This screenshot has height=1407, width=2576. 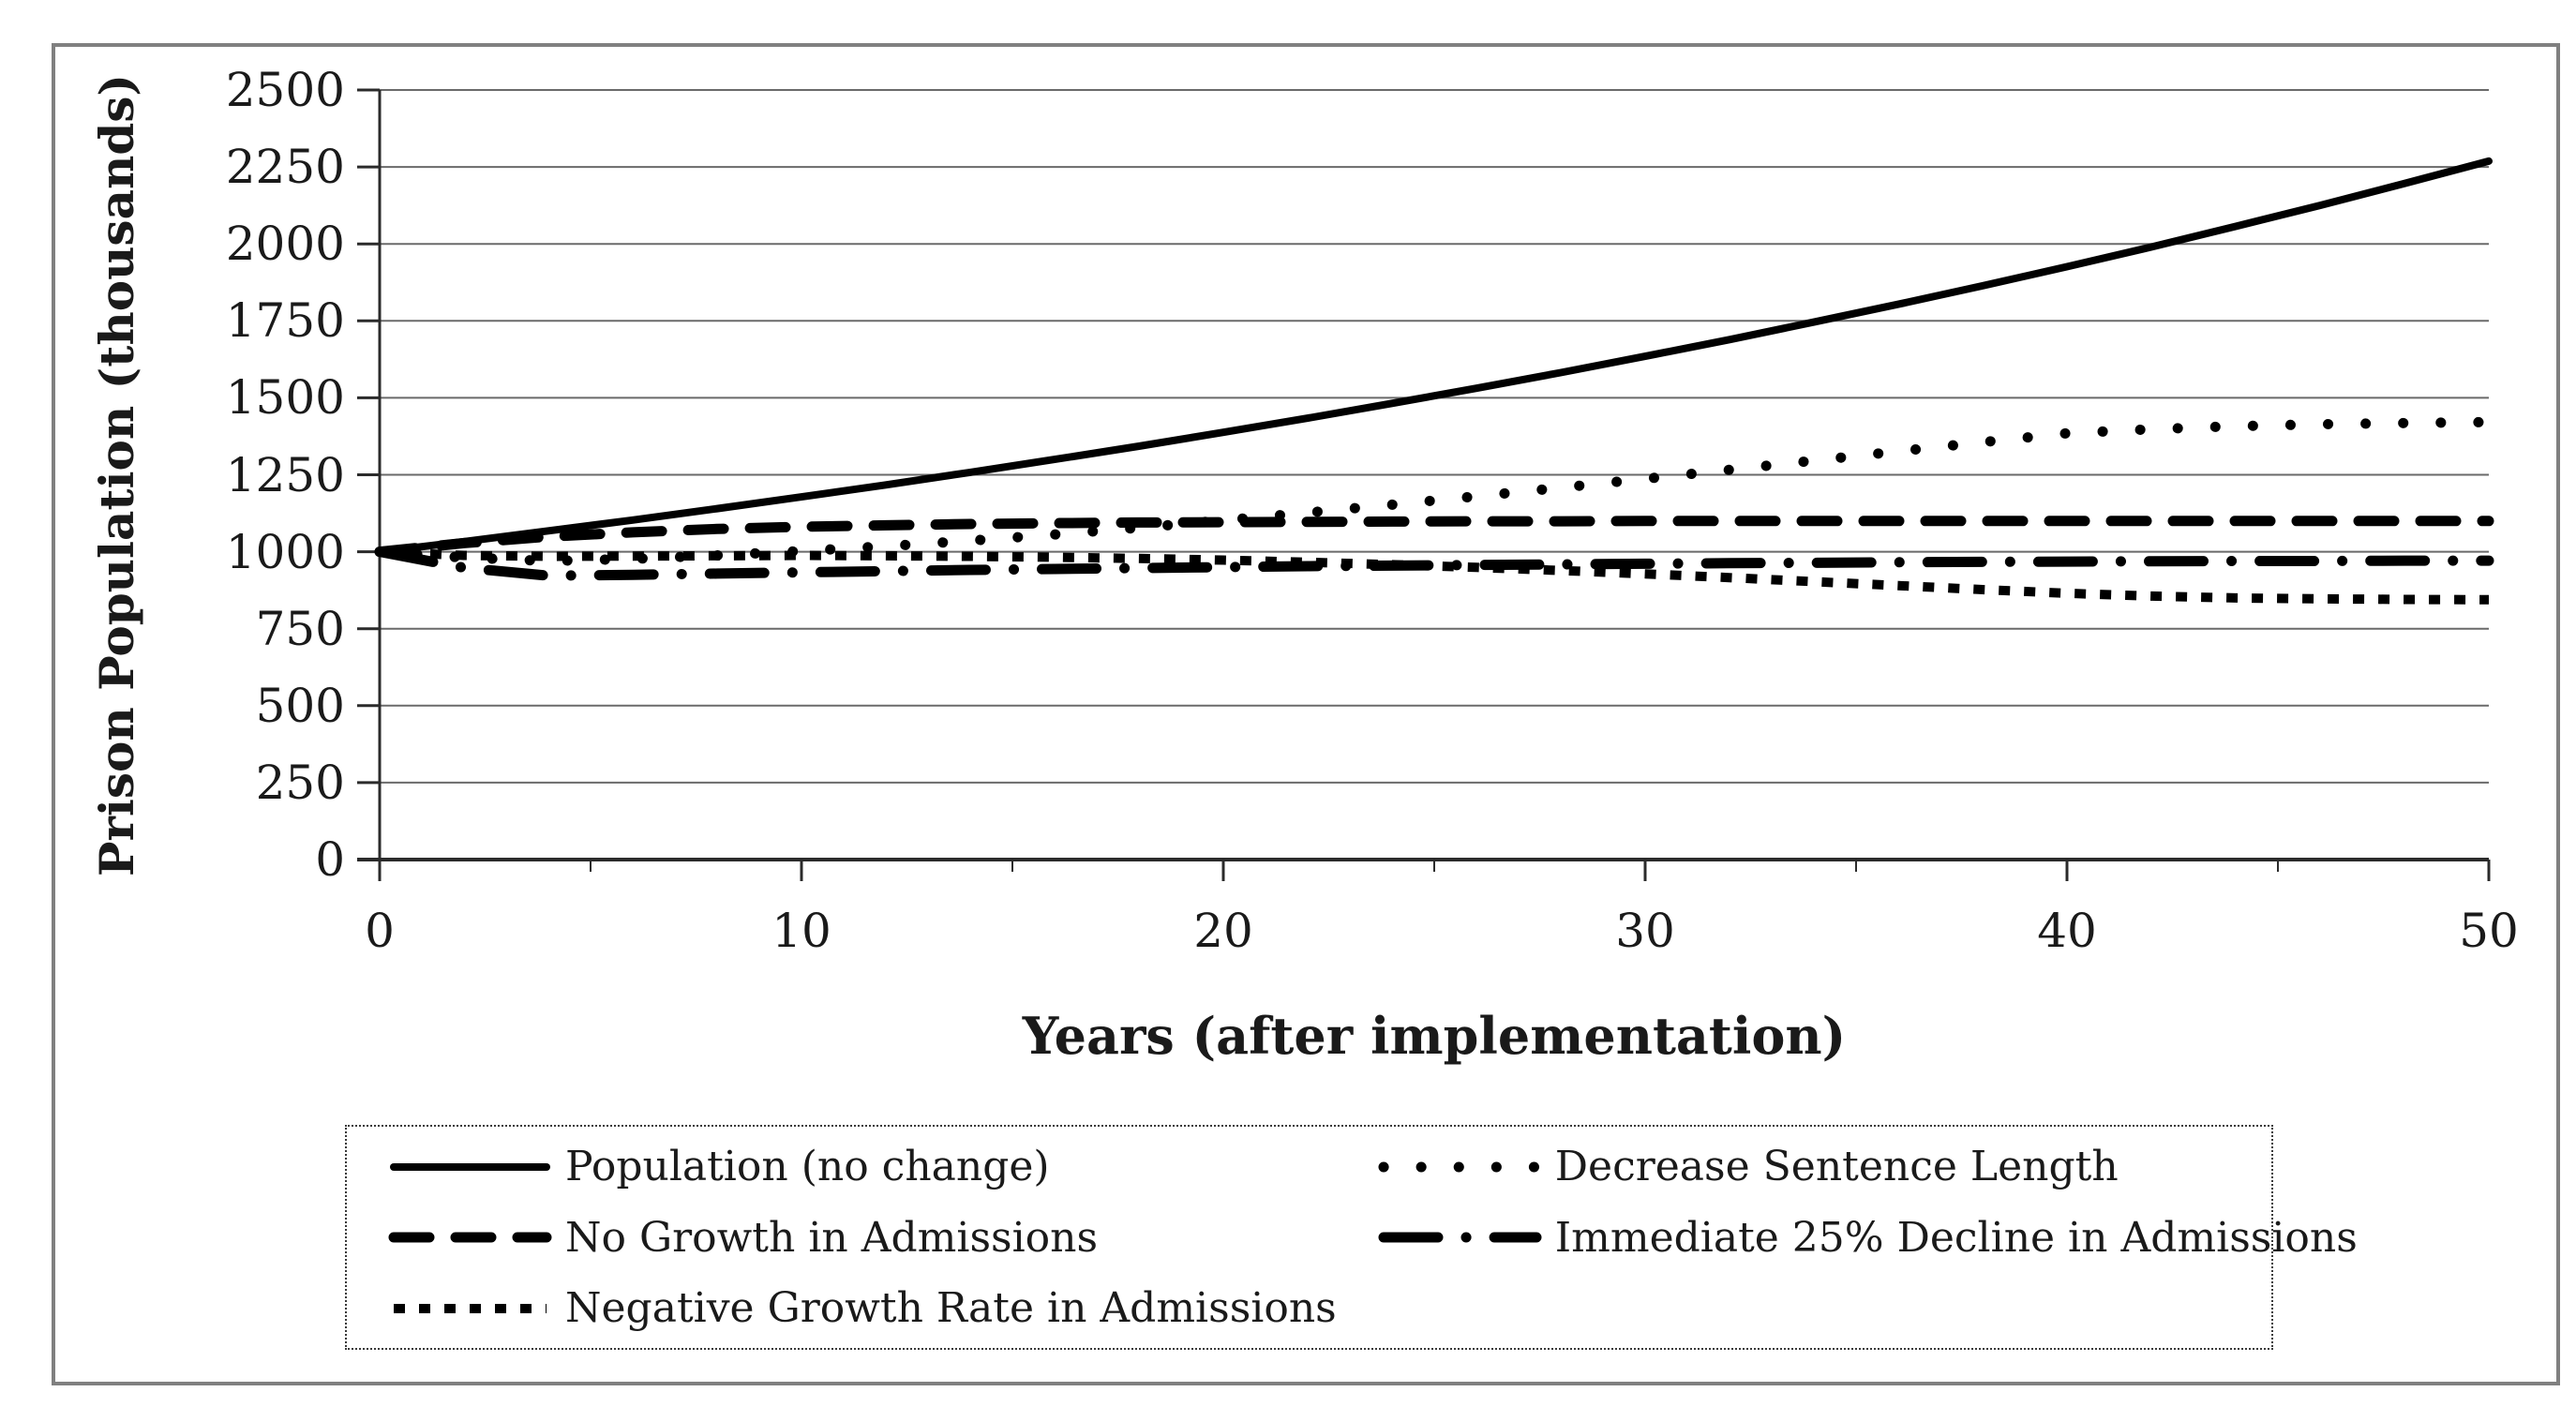 What do you see at coordinates (285, 90) in the screenshot?
I see `y-tick-label: 2500` at bounding box center [285, 90].